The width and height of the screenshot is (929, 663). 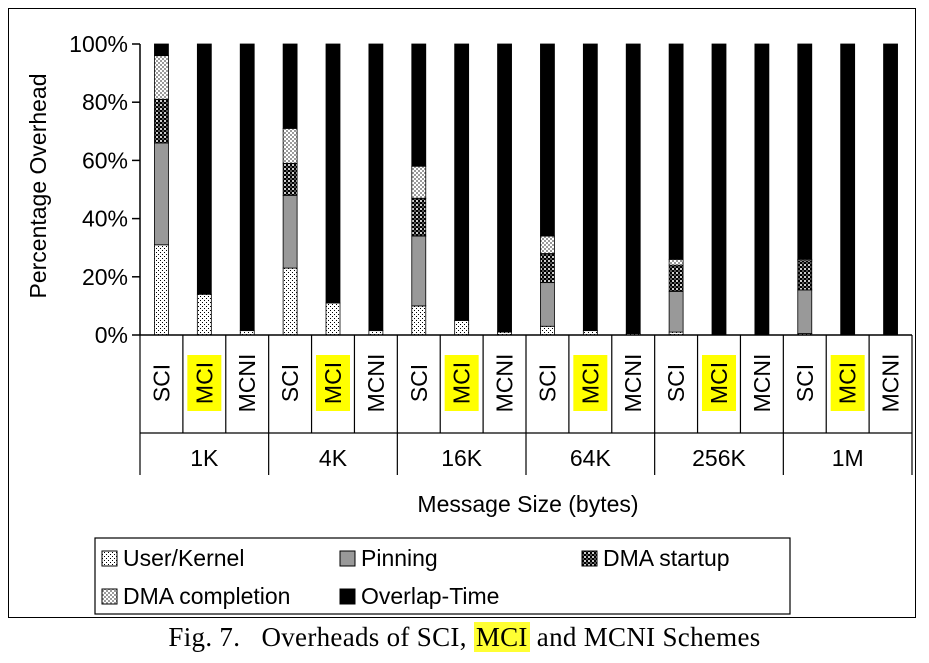 What do you see at coordinates (430, 596) in the screenshot?
I see `legend-label: Overlap-Time` at bounding box center [430, 596].